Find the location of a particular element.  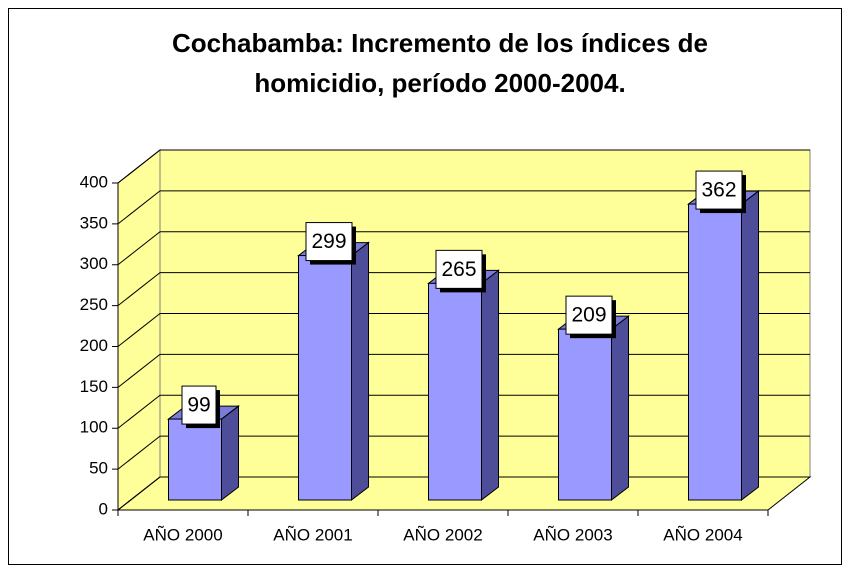

y-tick-label: 50 is located at coordinates (98, 468).